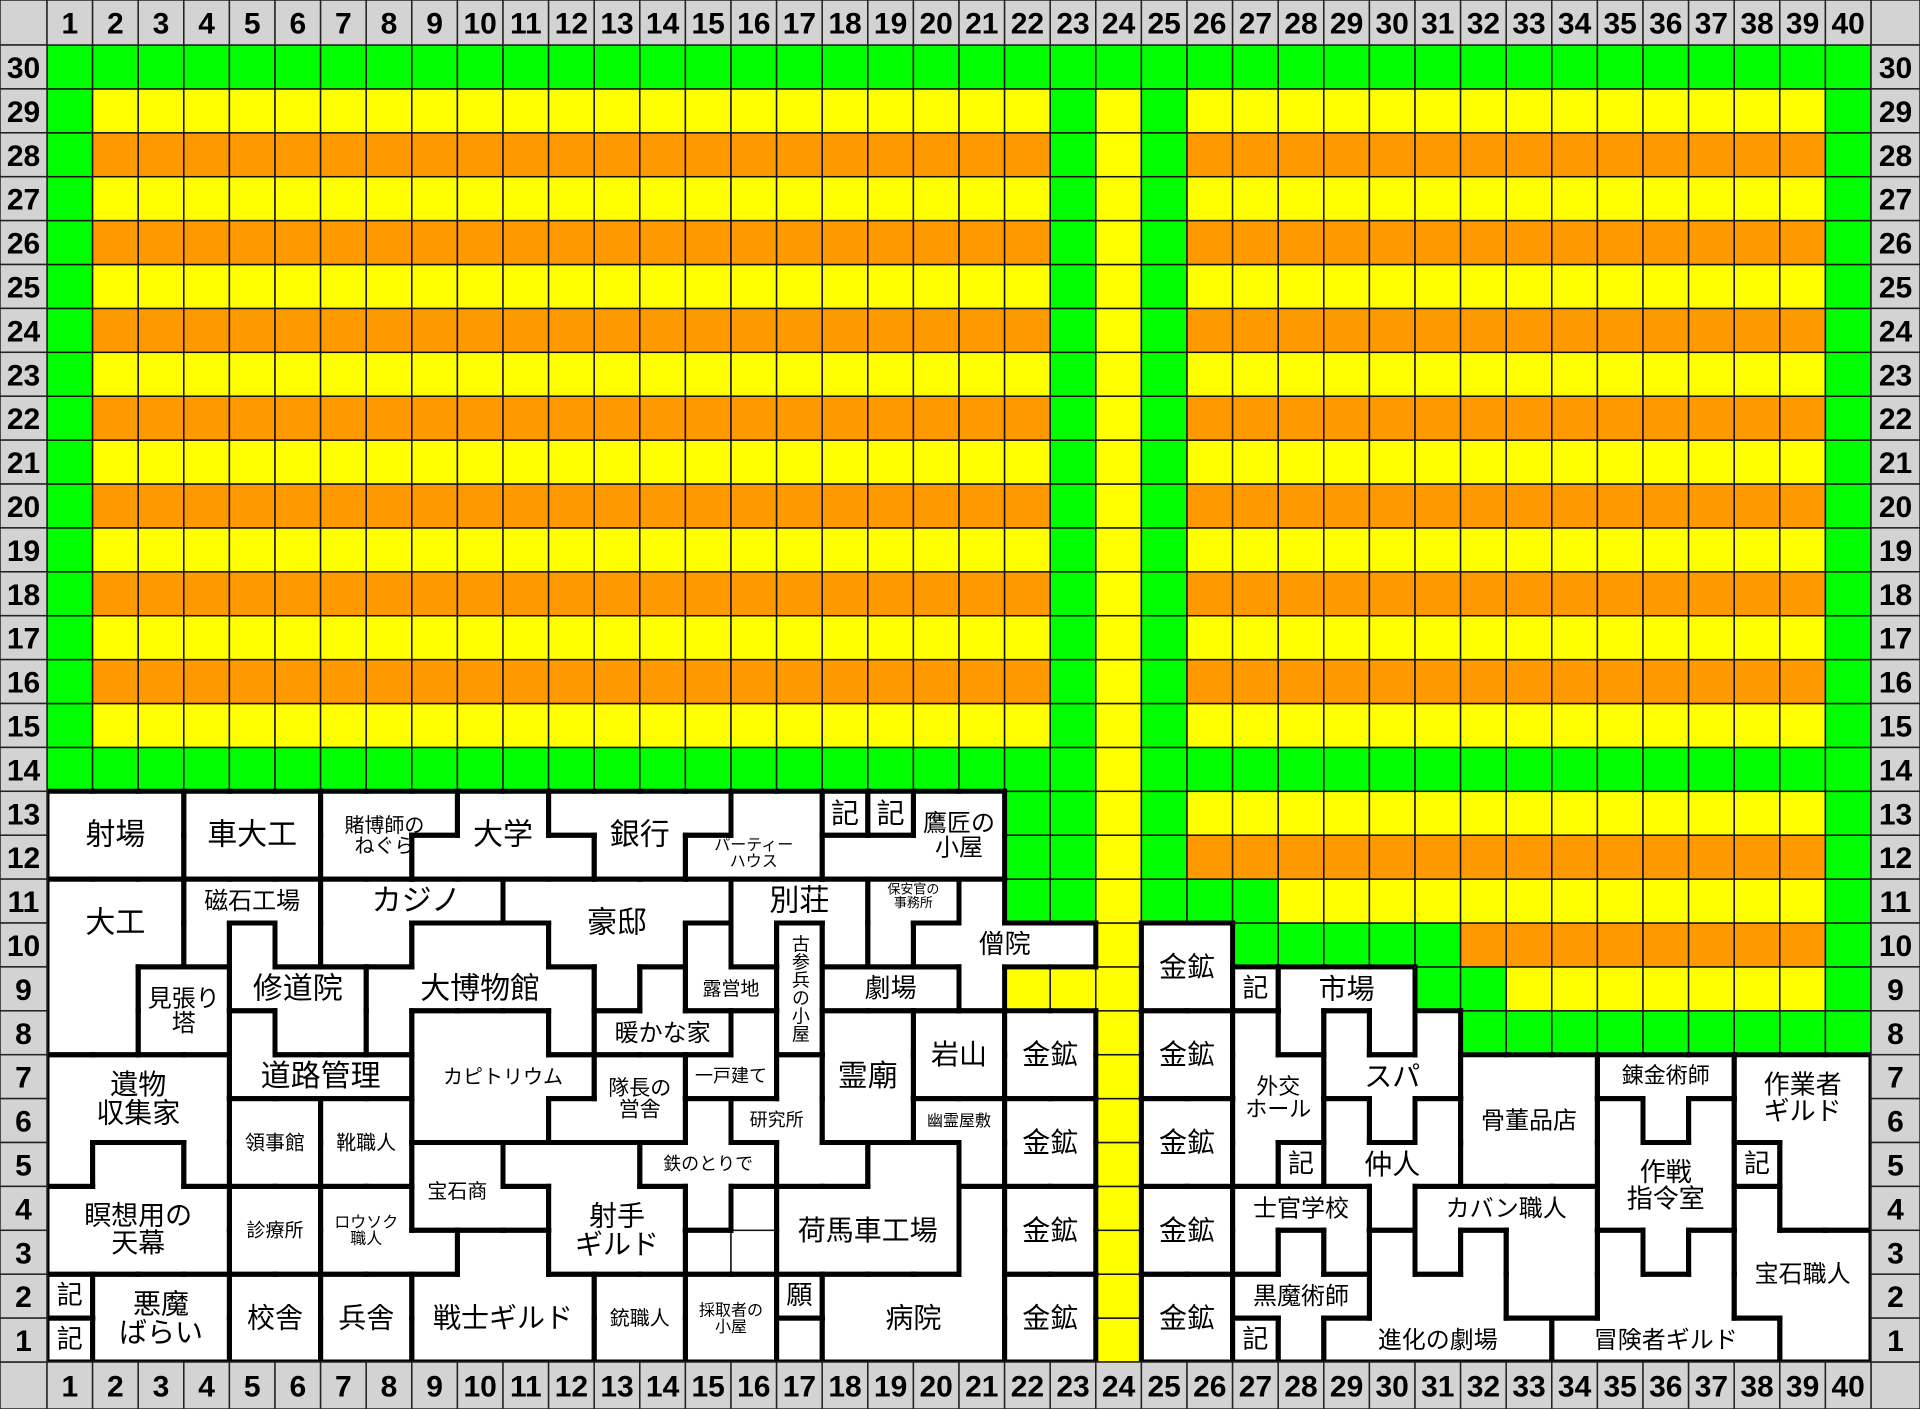 This screenshot has height=1409, width=1920. Describe the element at coordinates (1050, 1230) in the screenshot. I see `building-kinko-3: 金鉱` at that location.